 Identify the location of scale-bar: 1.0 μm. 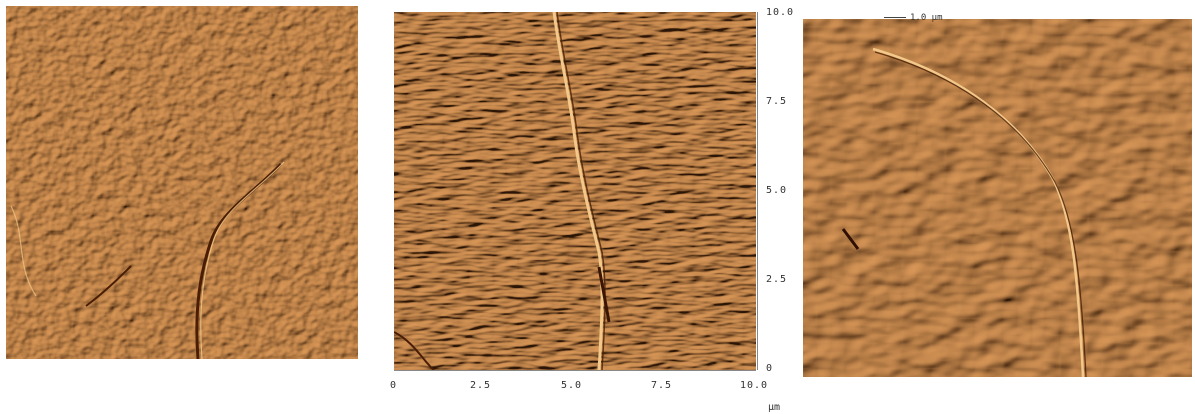
(913, 18).